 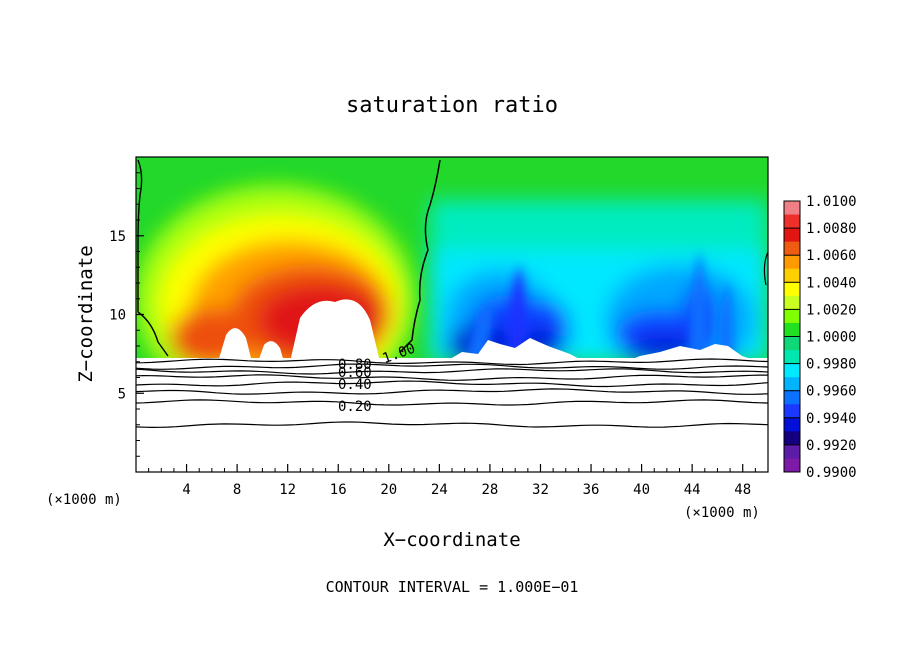 What do you see at coordinates (237, 490) in the screenshot?
I see `x-tick-label: 8` at bounding box center [237, 490].